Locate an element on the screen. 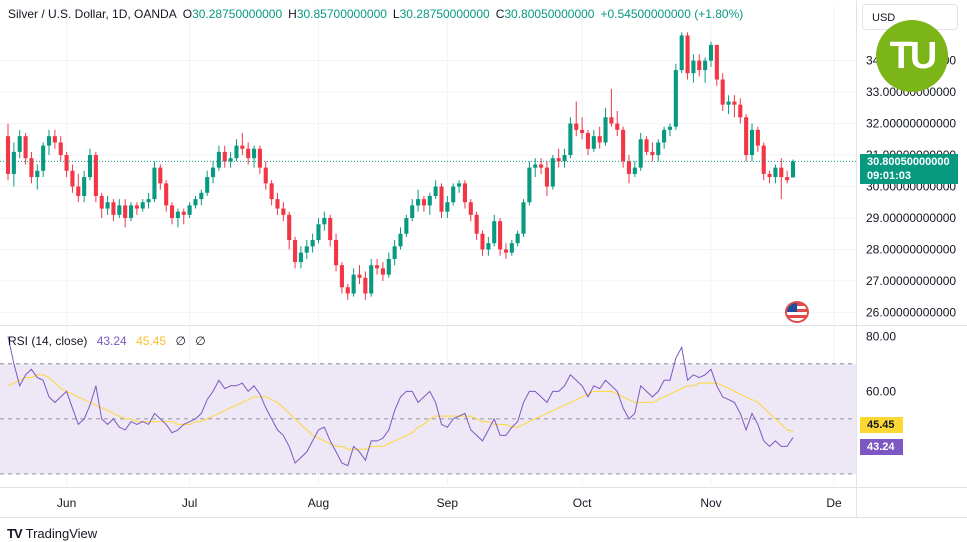 The height and width of the screenshot is (542, 967). close-label: C is located at coordinates (500, 14).